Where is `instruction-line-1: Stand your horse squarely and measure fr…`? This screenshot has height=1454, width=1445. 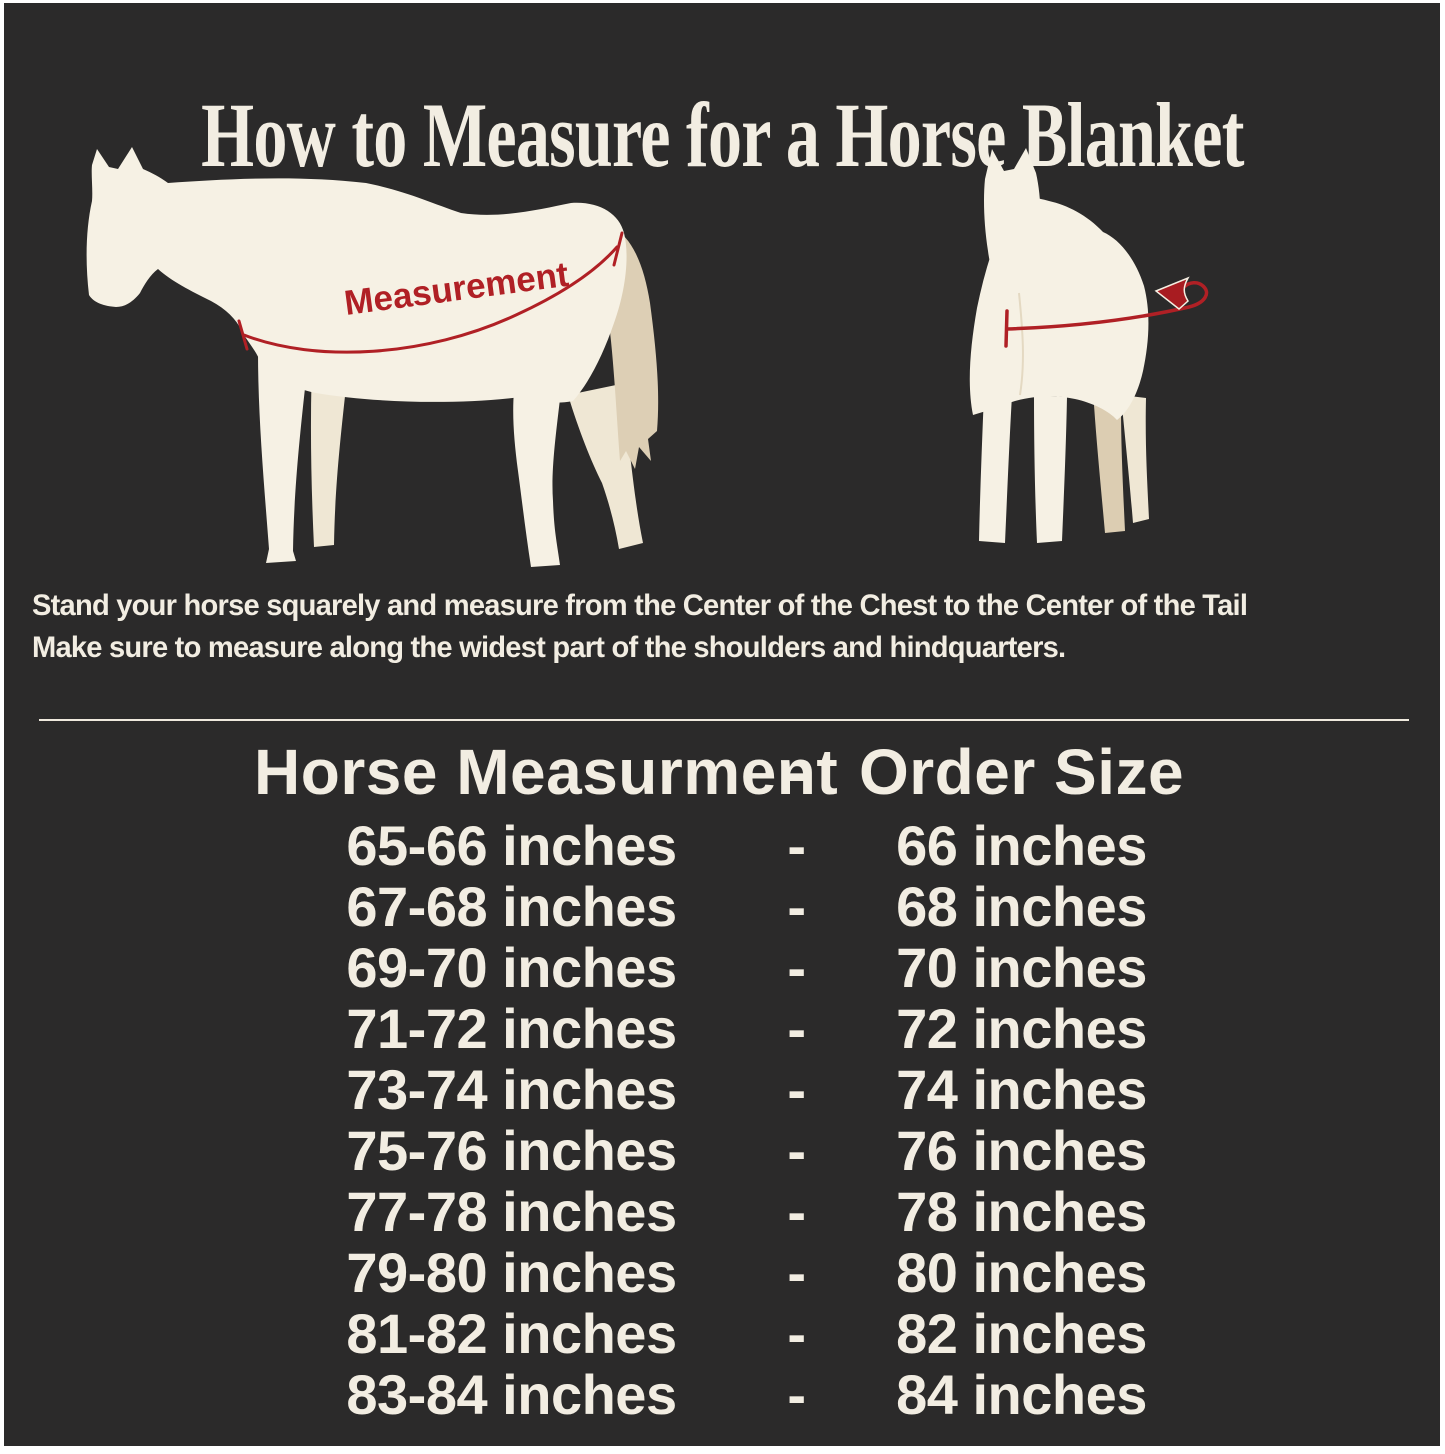 instruction-line-1: Stand your horse squarely and measure fr… is located at coordinates (640, 605).